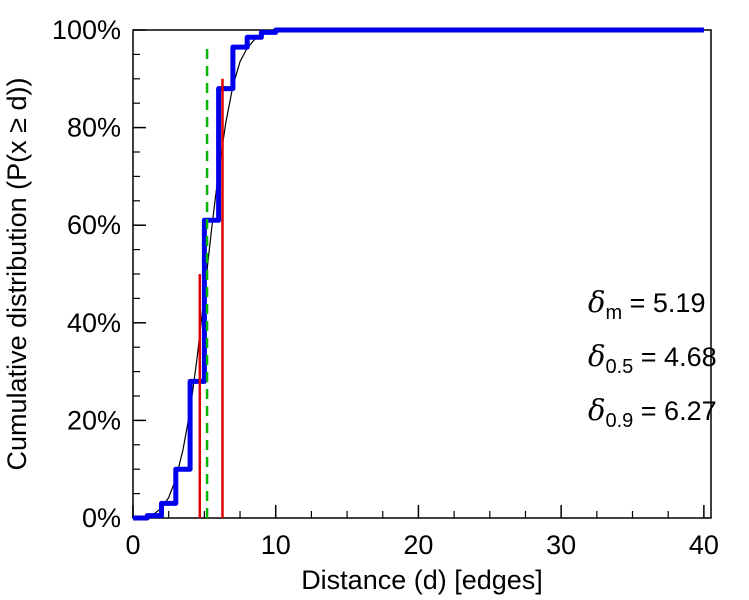  Describe the element at coordinates (94, 323) in the screenshot. I see `y-tick-label: 40%` at that location.